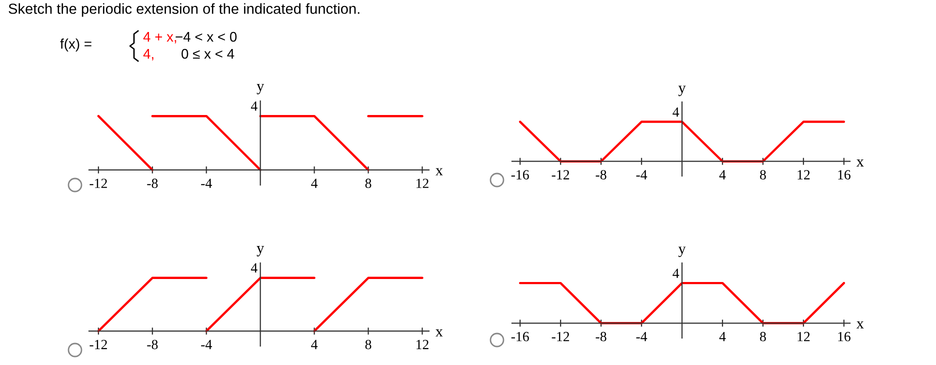 This screenshot has height=365, width=936. I want to click on text: 0 ≤ x < 4, so click(208, 53).